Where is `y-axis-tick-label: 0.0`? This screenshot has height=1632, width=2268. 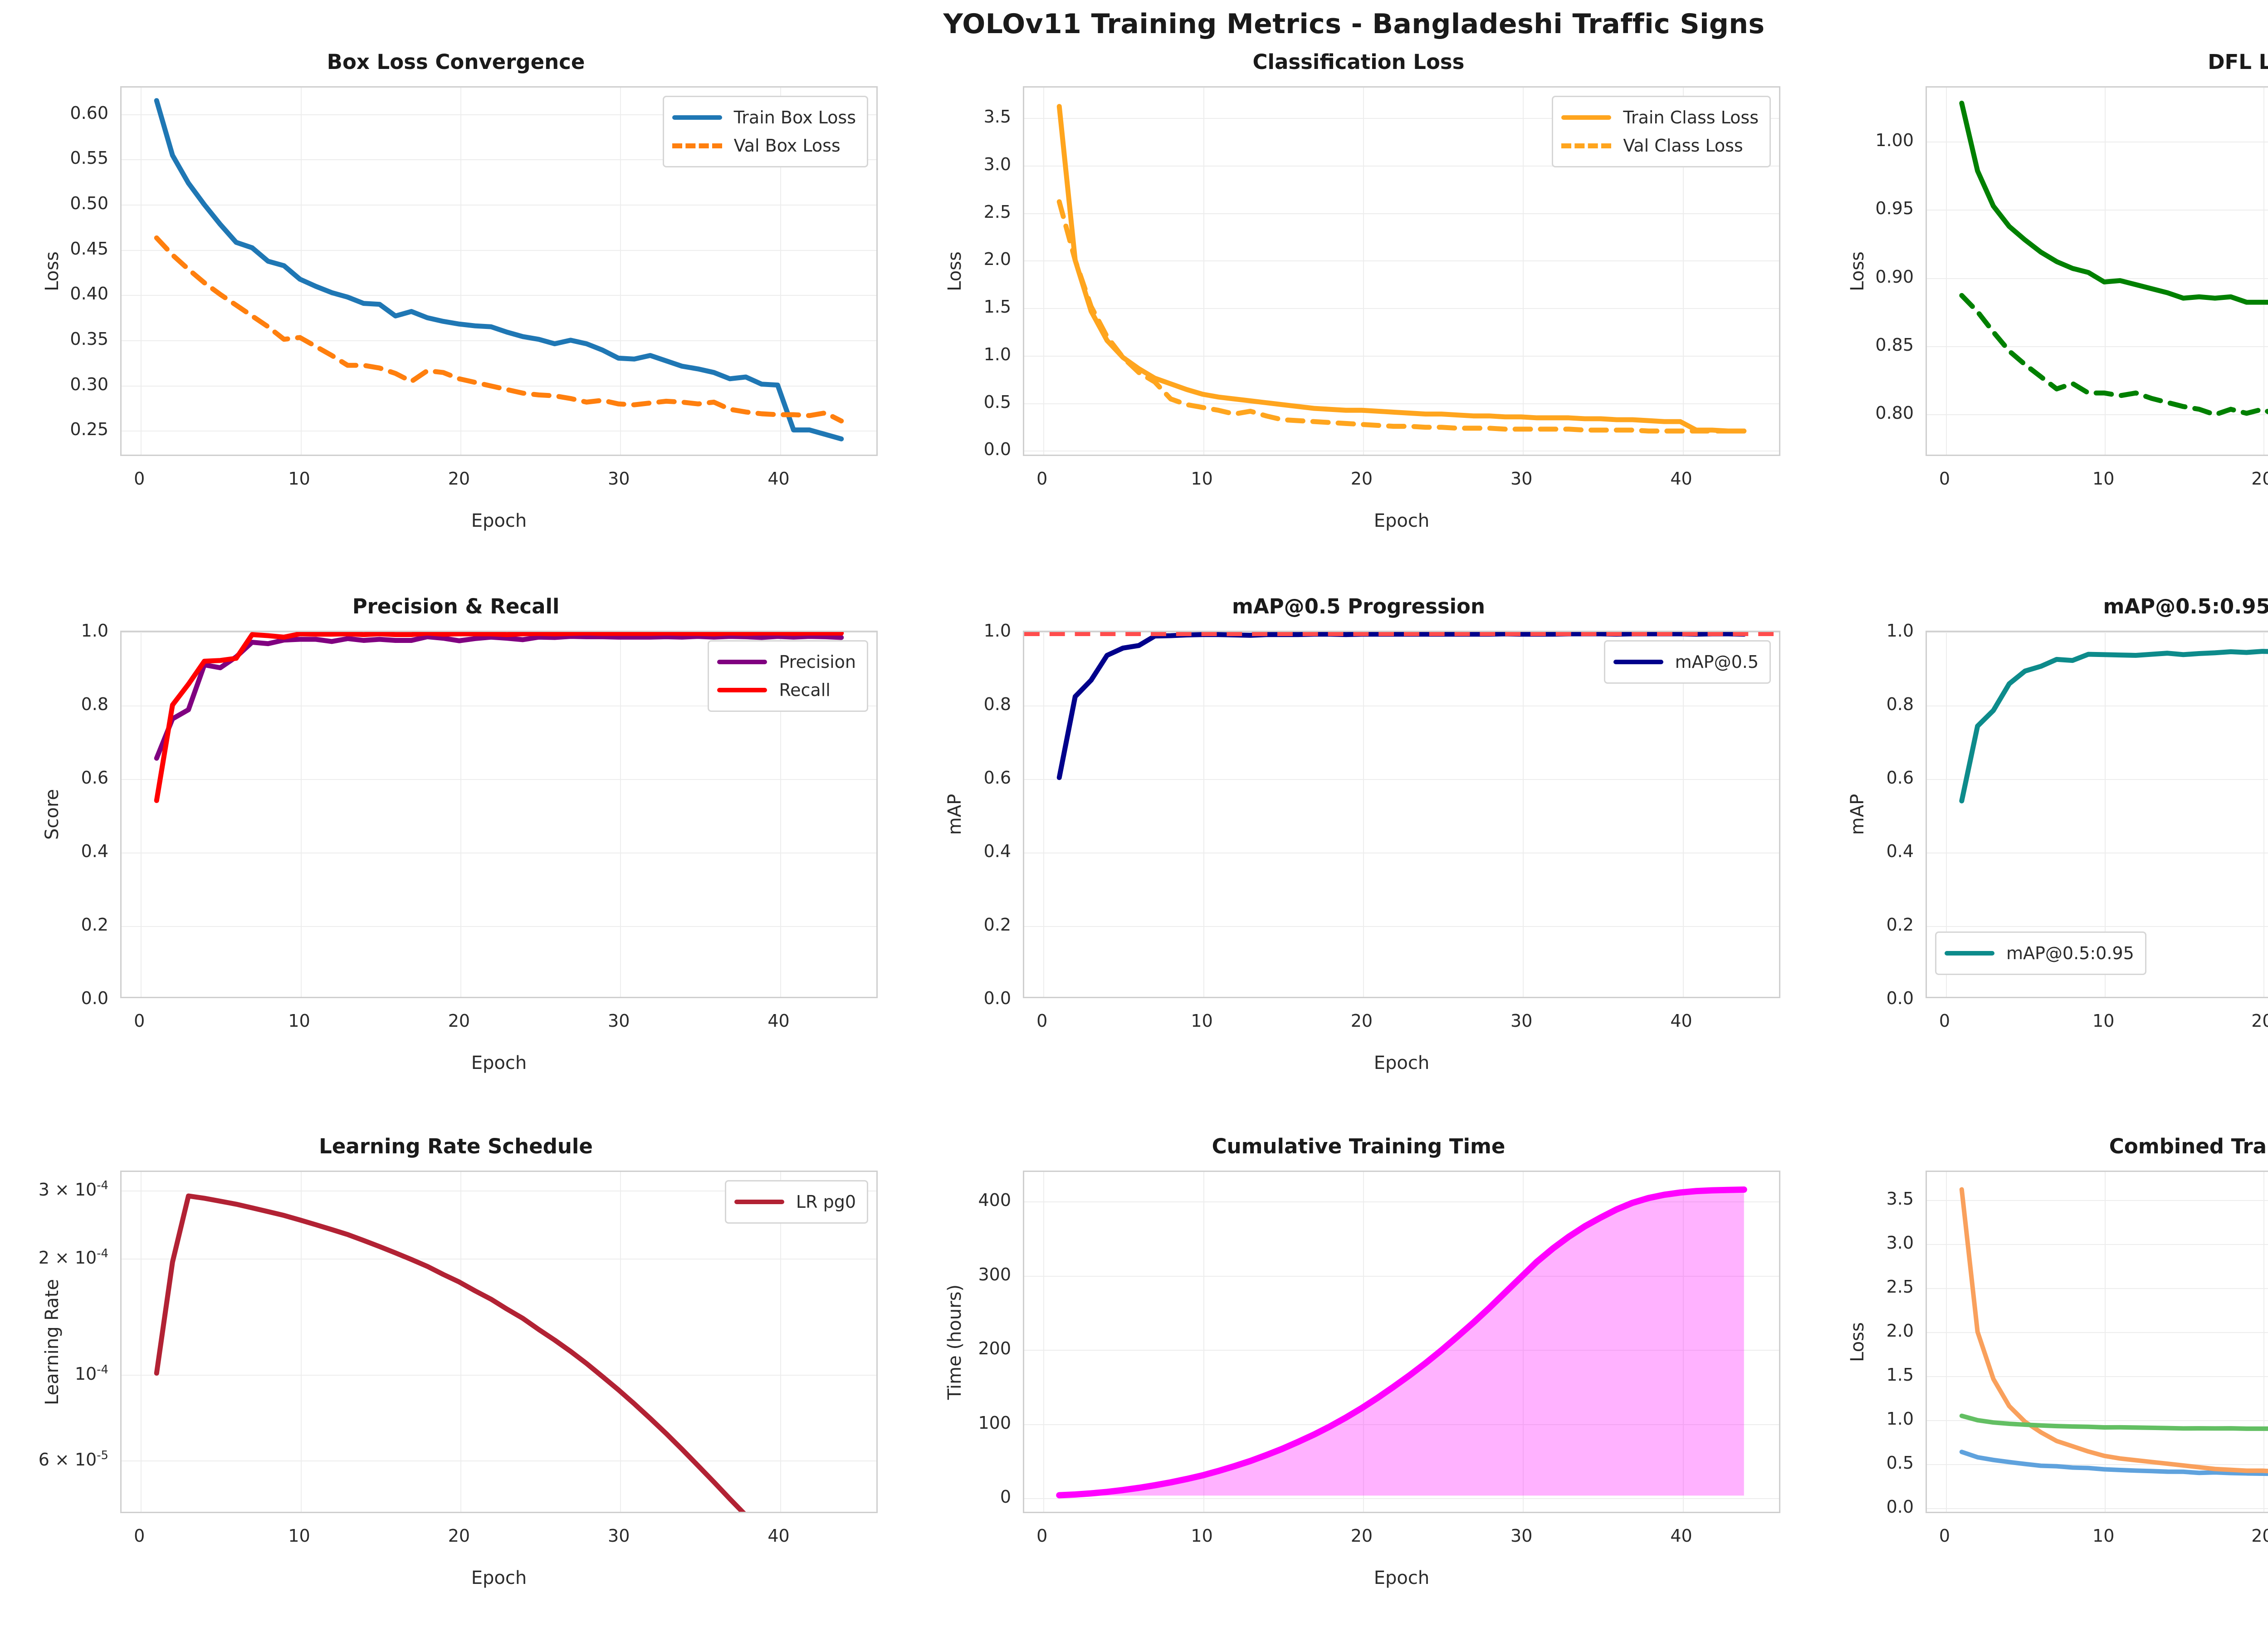
y-axis-tick-label: 0.0 is located at coordinates (1900, 1507).